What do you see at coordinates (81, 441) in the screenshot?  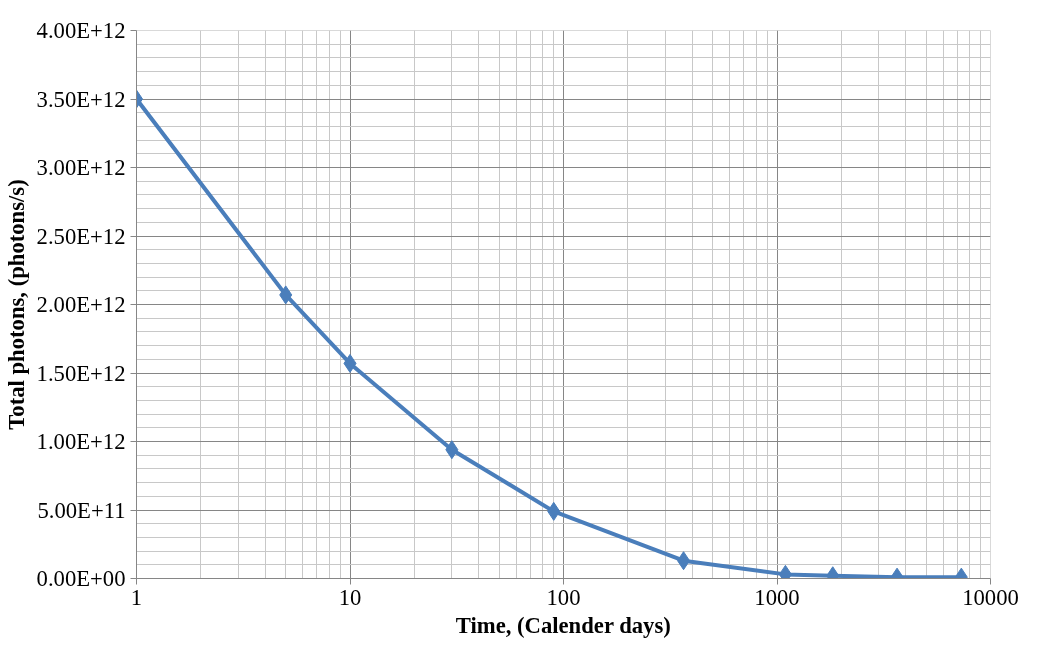 I see `y-tick-label: 1.00E+12` at bounding box center [81, 441].